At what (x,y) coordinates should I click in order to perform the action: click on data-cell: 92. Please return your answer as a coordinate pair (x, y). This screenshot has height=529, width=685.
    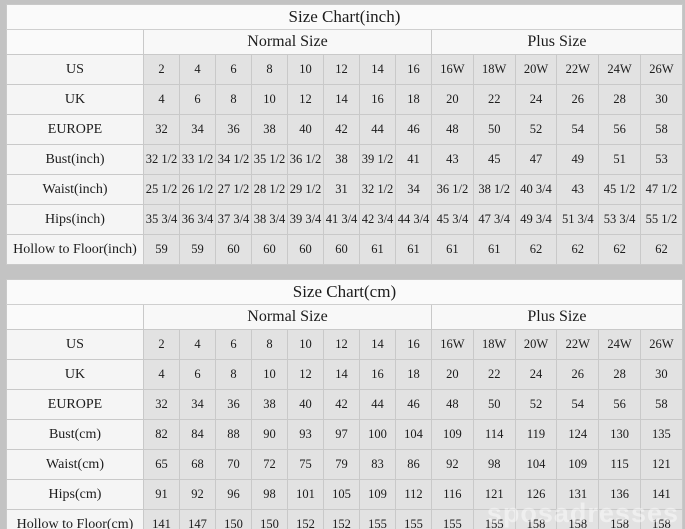
    Looking at the image, I should click on (452, 464).